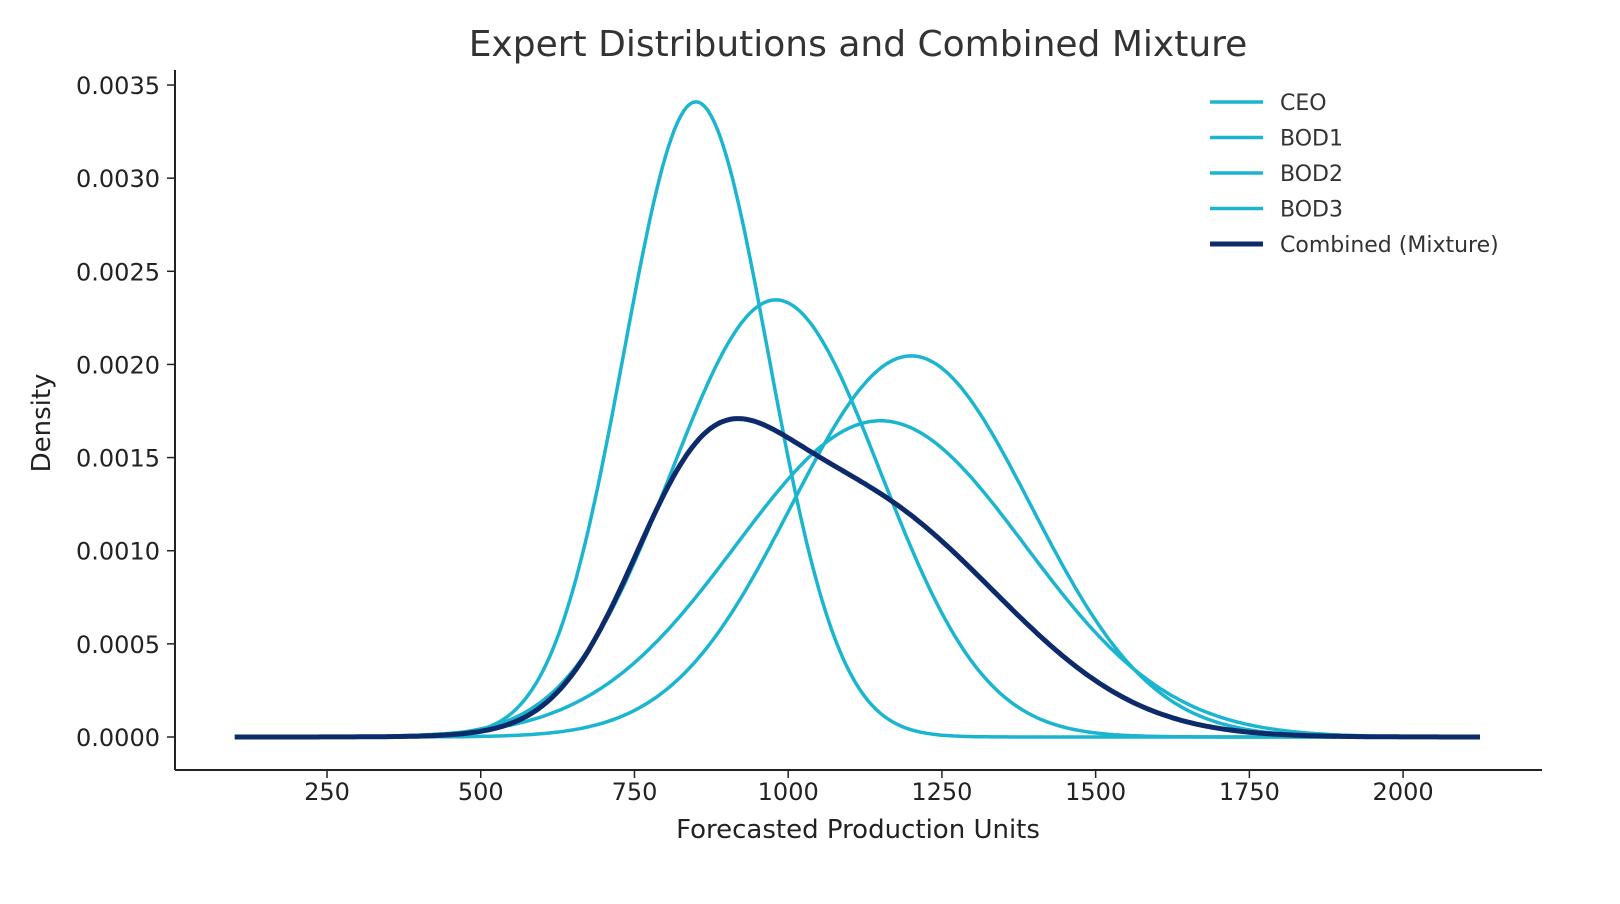 This screenshot has width=1620, height=904. What do you see at coordinates (1311, 139) in the screenshot?
I see `legend-label: BOD1` at bounding box center [1311, 139].